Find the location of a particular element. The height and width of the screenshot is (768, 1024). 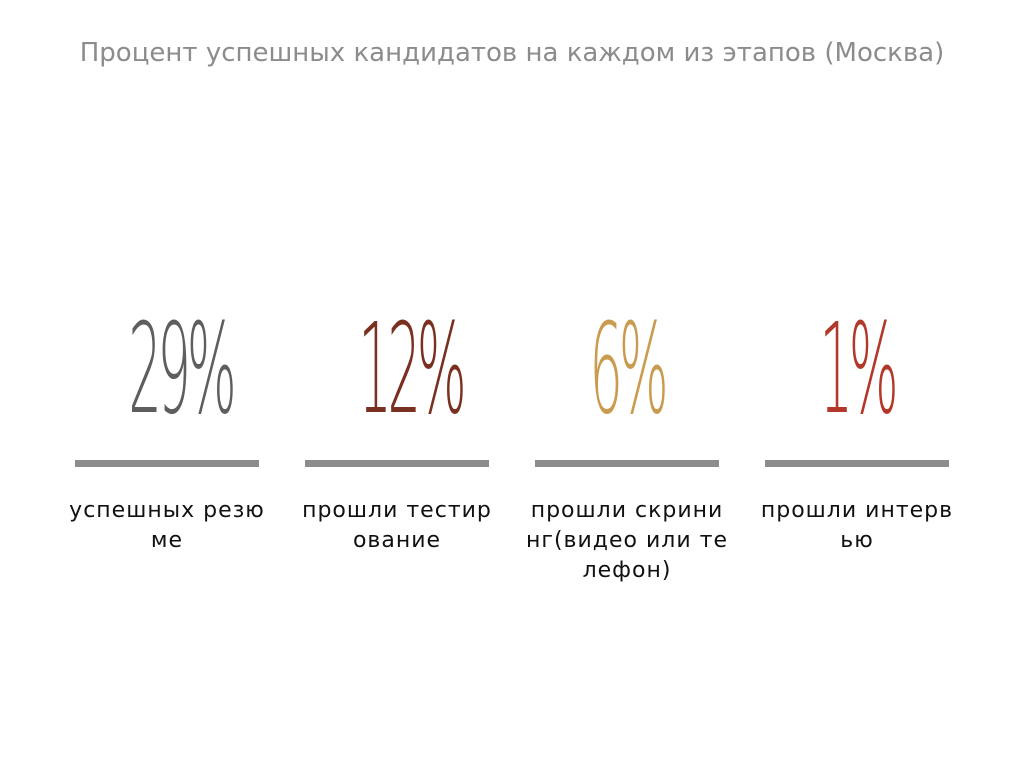

stat-label: прошли интервью is located at coordinates (857, 525).